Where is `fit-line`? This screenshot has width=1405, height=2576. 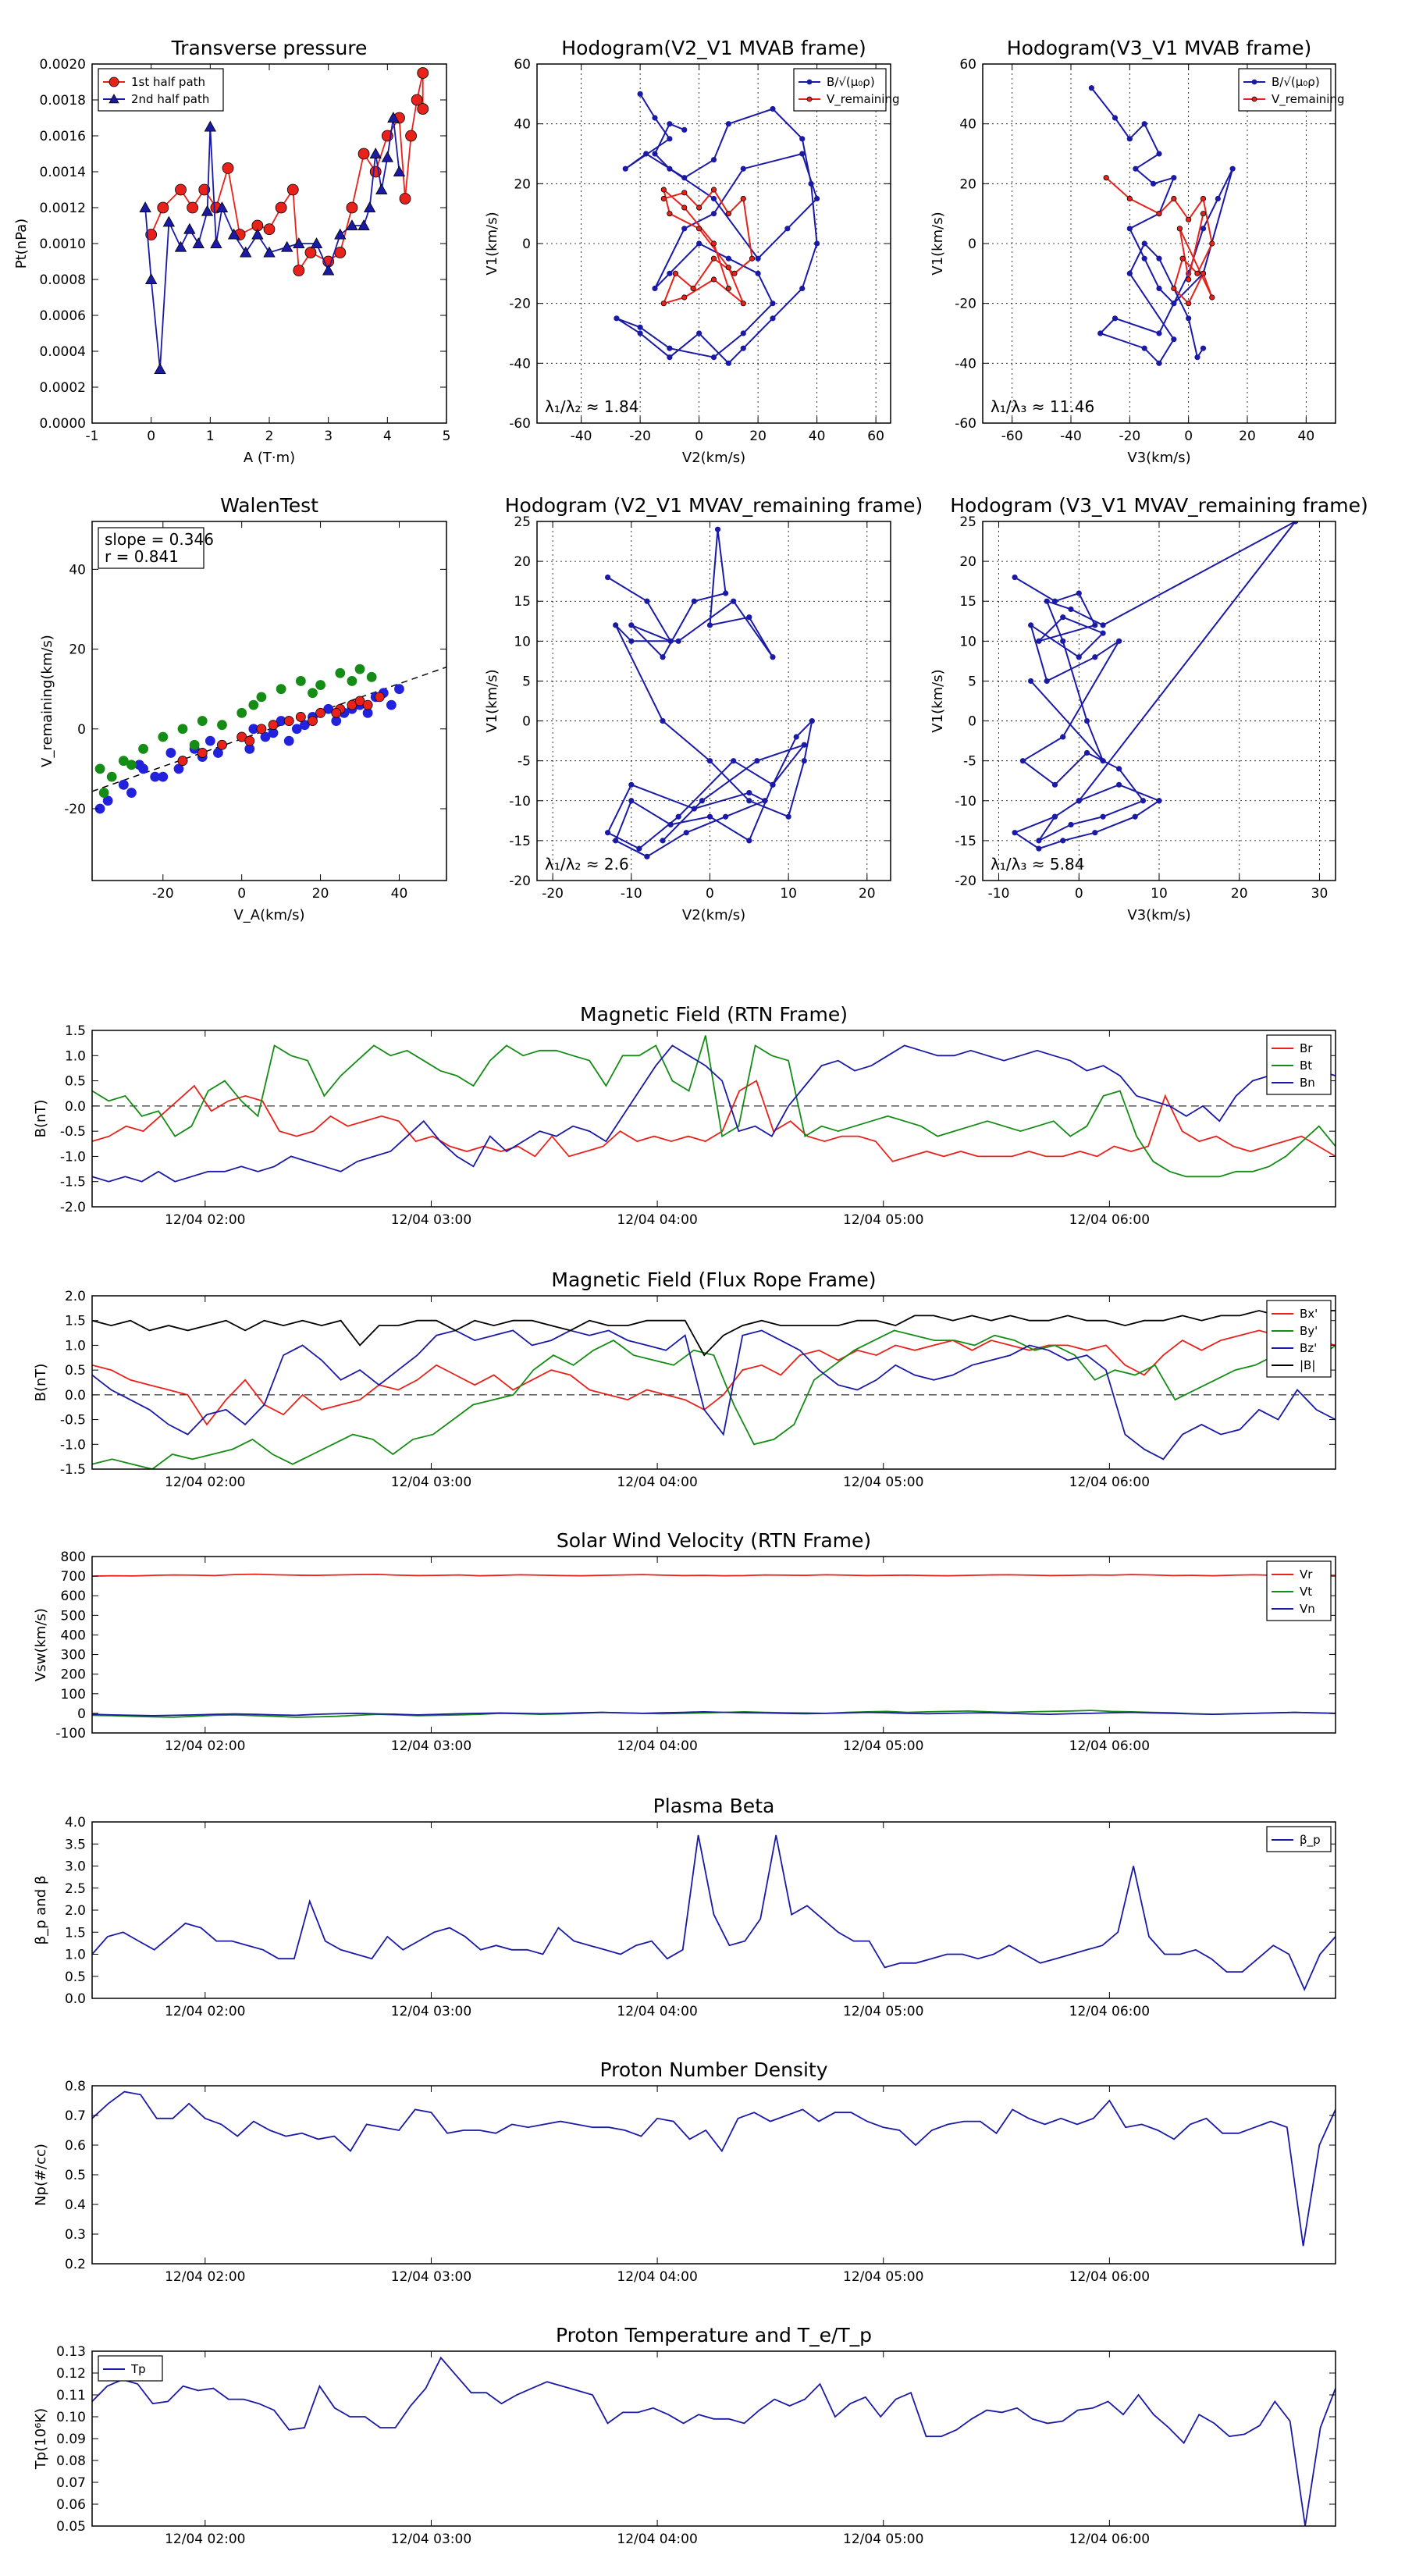 fit-line is located at coordinates (269, 729).